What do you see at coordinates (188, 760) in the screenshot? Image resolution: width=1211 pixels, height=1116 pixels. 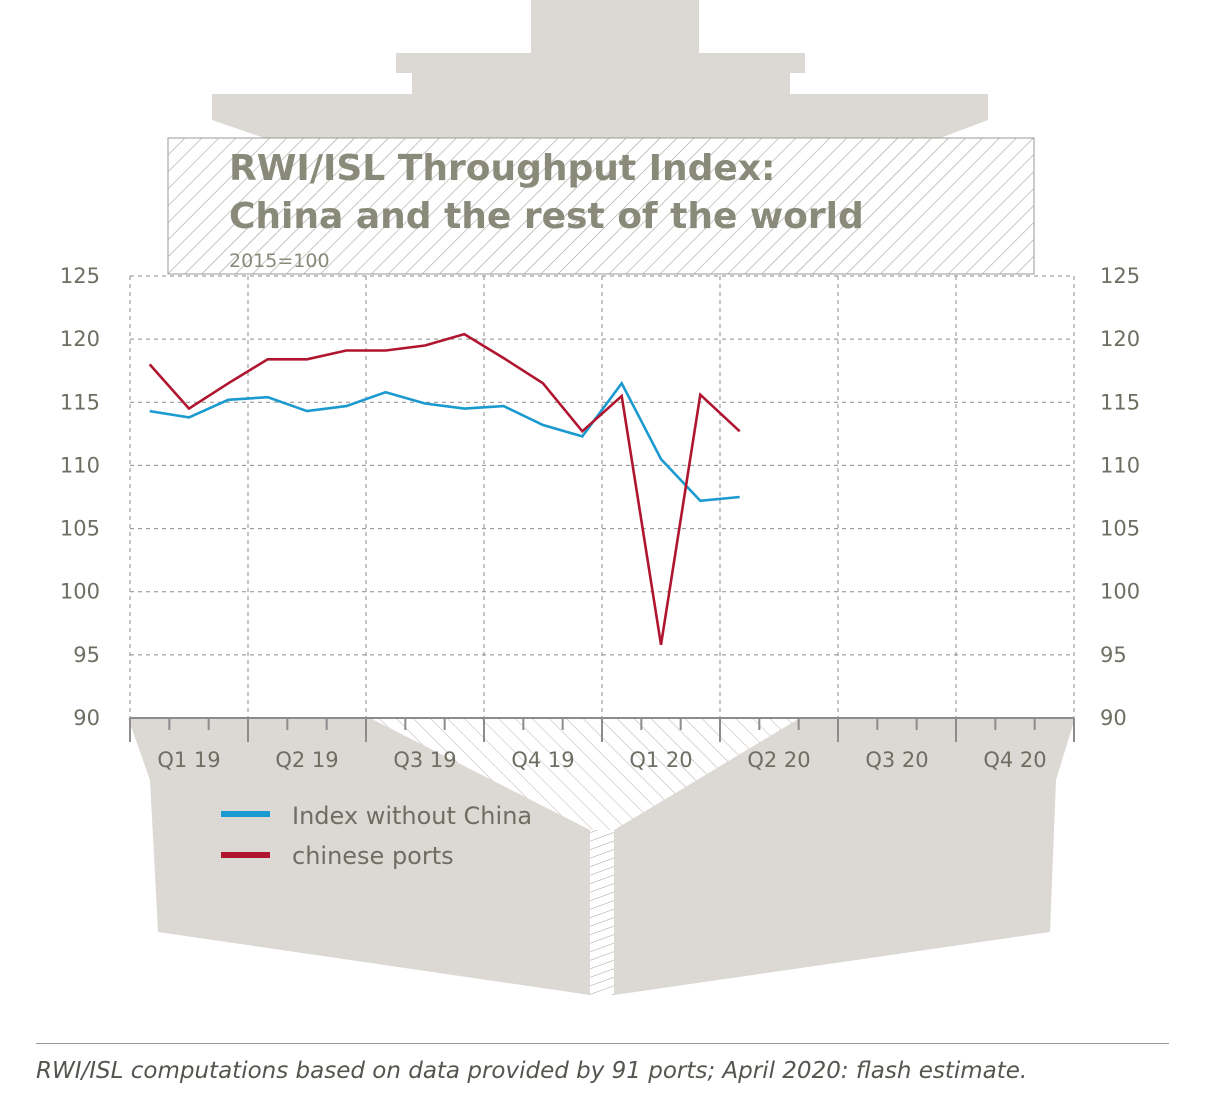 I see `x-tick-label: Q1 19` at bounding box center [188, 760].